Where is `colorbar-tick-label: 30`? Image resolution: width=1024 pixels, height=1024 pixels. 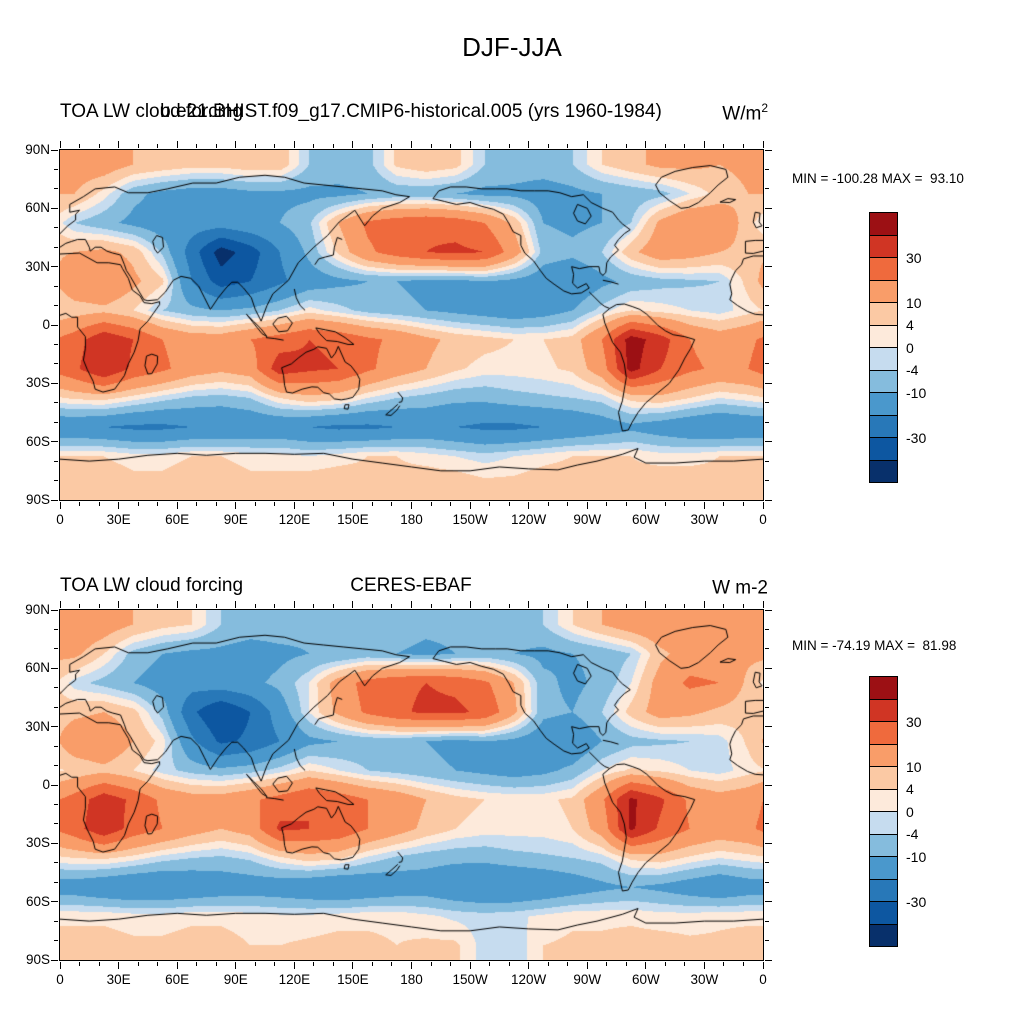
colorbar-tick-label: 30 is located at coordinates (914, 721).